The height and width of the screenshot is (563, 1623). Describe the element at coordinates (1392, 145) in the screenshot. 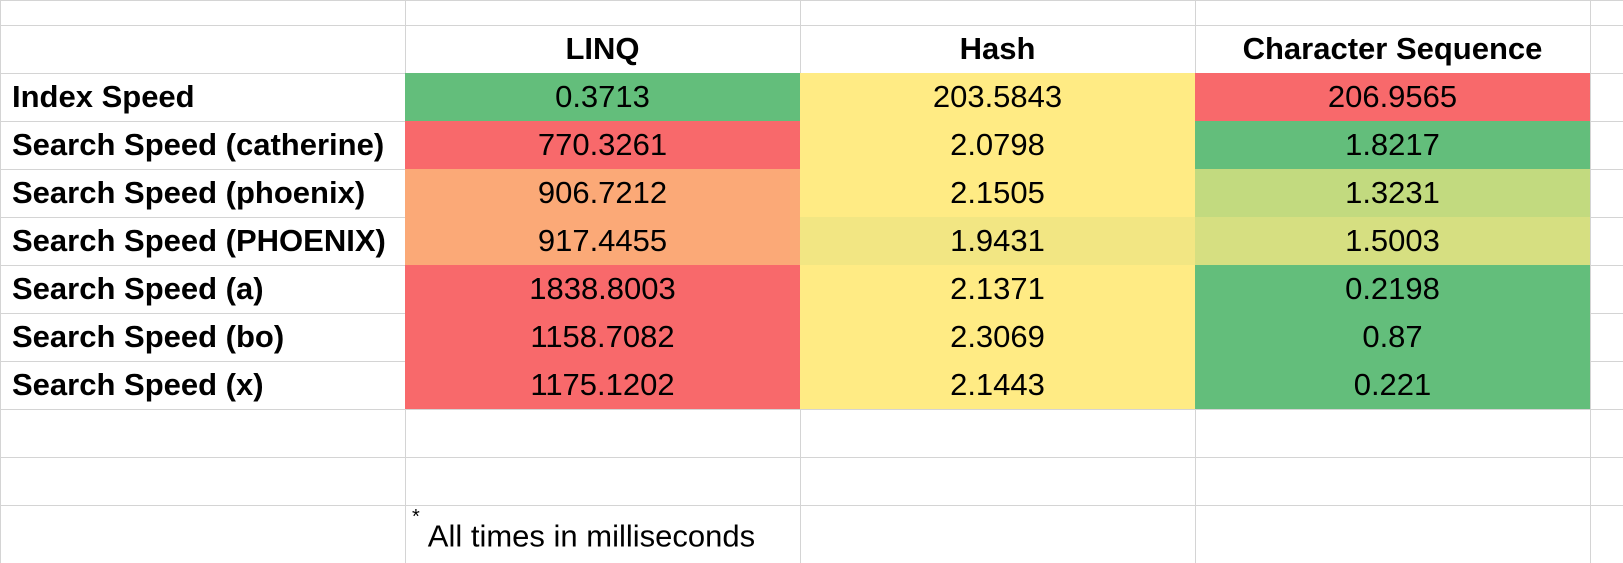

I see `data-cell: 1.8217` at that location.